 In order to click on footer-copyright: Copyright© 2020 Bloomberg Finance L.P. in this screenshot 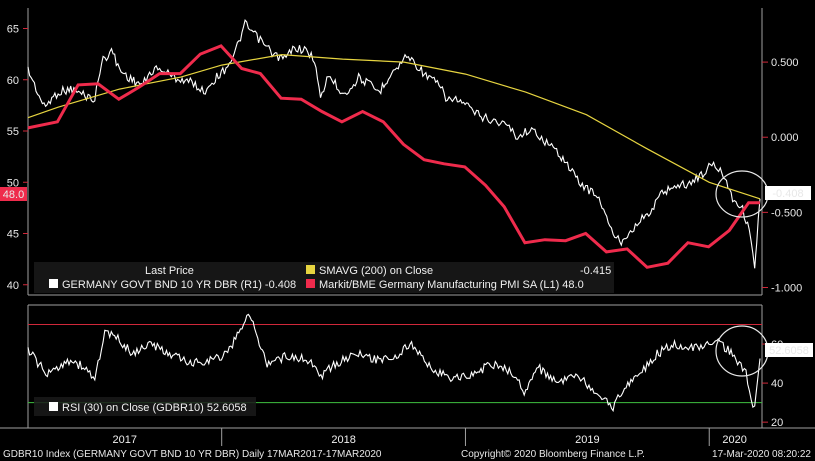, I will do `click(553, 454)`.